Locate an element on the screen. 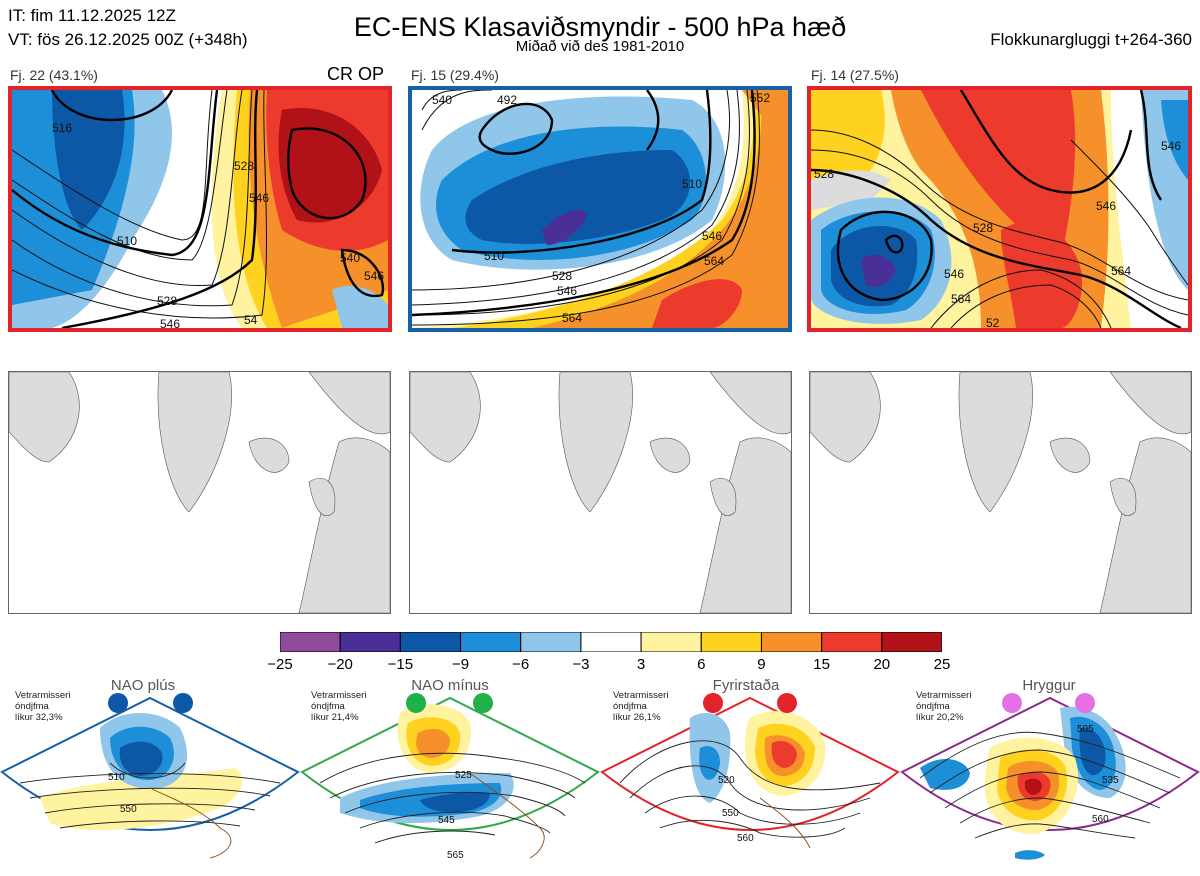 This screenshot has height=876, width=1200. colorbar-tick-label: 6 is located at coordinates (701, 664).